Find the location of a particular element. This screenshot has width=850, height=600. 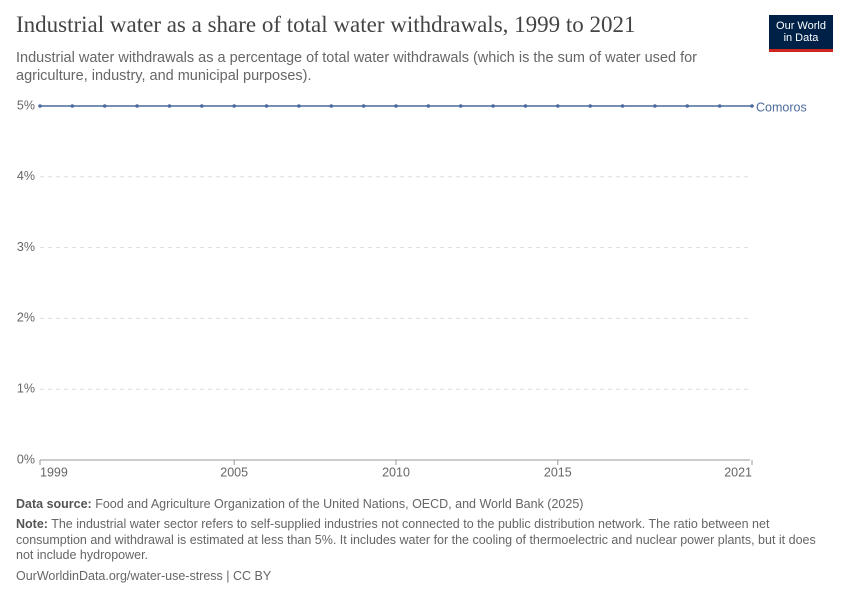

x-tick-label: 2021 is located at coordinates (738, 472).